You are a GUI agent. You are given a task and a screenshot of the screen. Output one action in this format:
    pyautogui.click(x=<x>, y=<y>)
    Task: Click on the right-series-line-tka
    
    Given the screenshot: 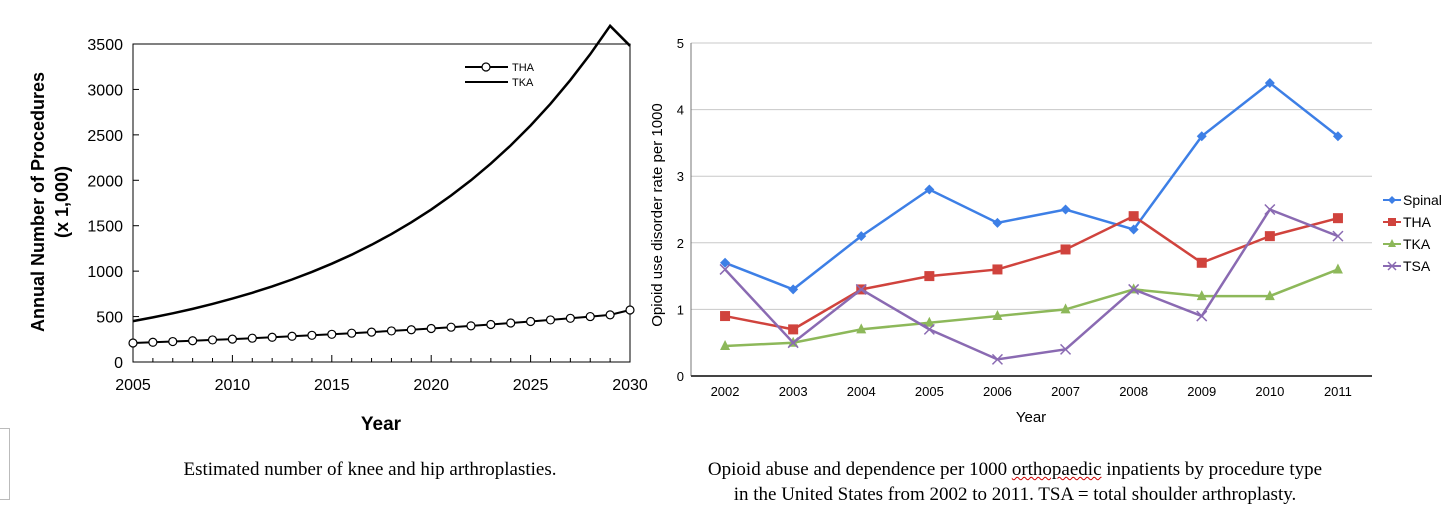 What is the action you would take?
    pyautogui.click(x=1031, y=308)
    